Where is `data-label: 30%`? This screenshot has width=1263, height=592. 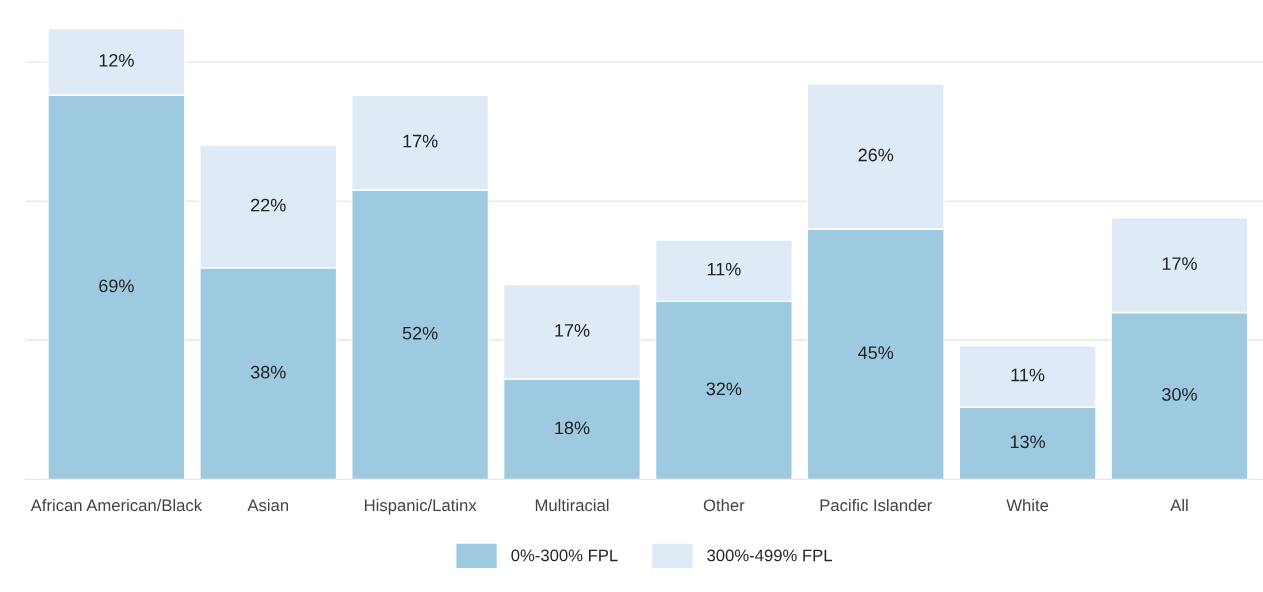 data-label: 30% is located at coordinates (1179, 394).